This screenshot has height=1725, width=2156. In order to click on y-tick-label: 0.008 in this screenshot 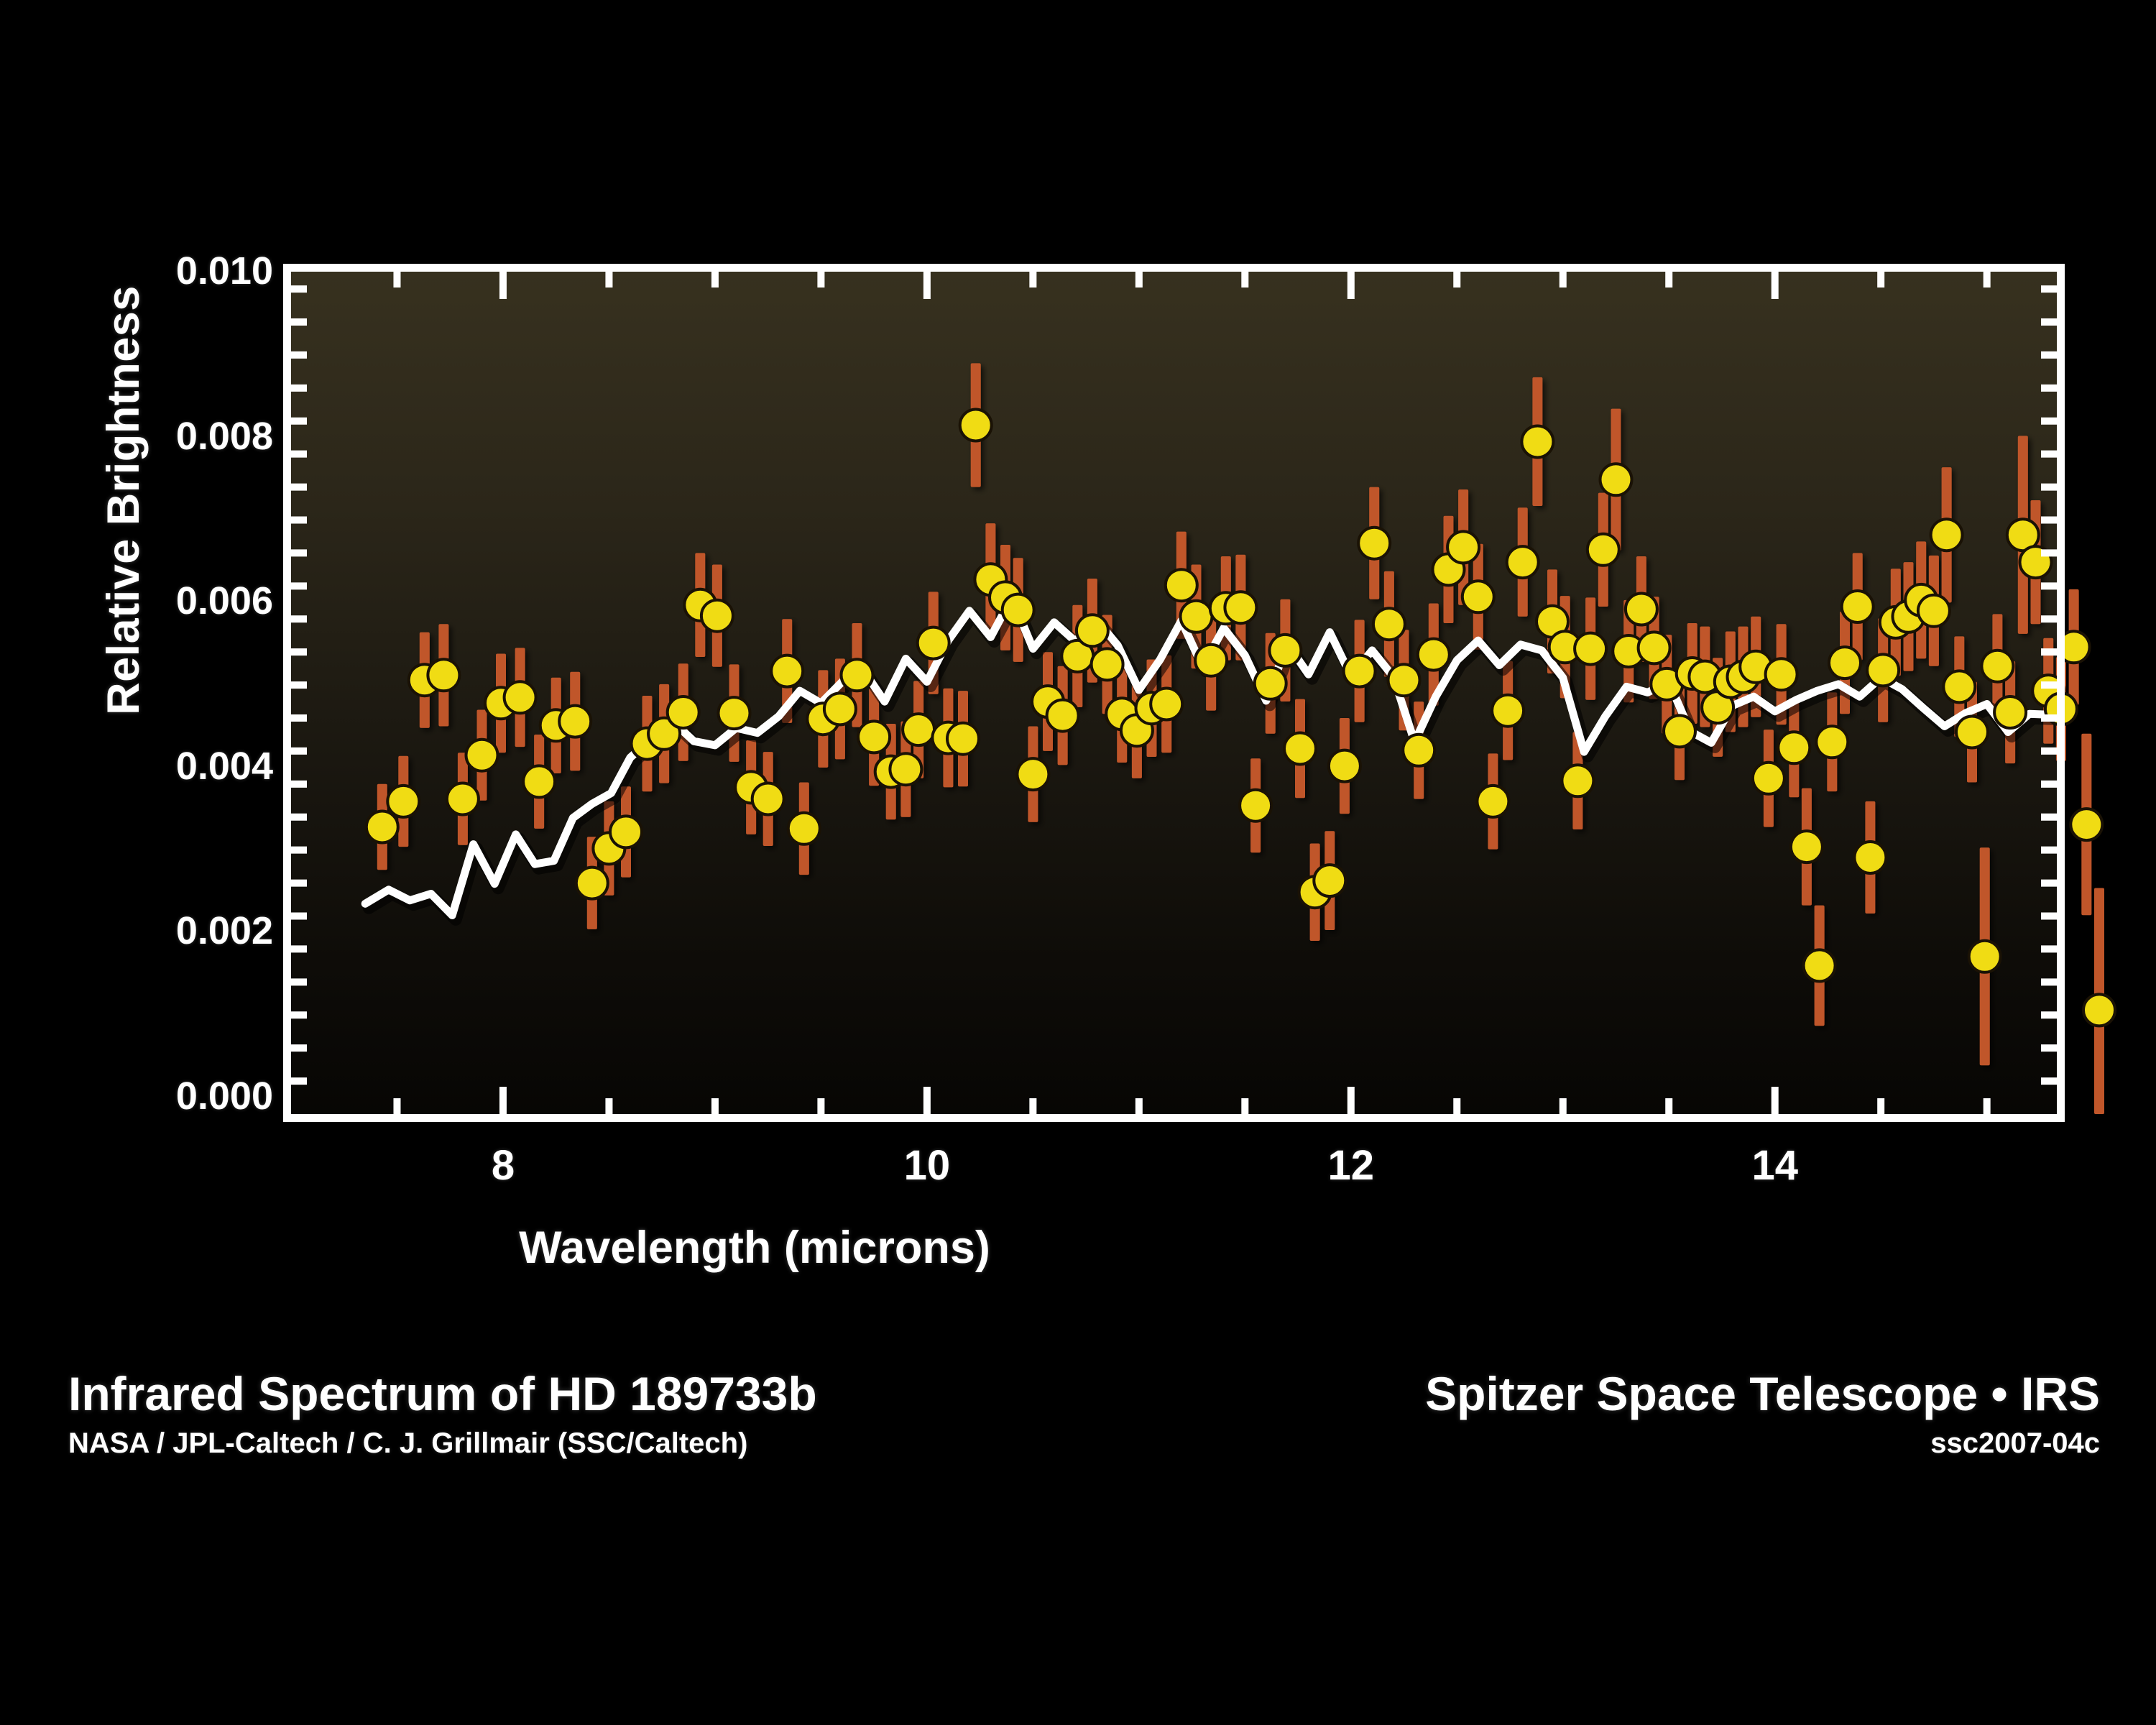, I will do `click(224, 436)`.